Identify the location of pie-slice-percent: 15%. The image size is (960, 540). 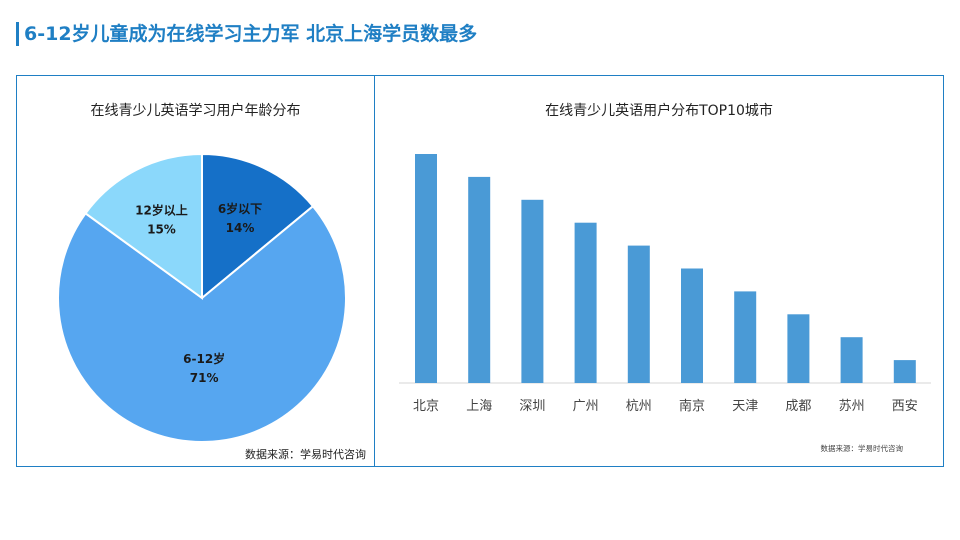
(161, 229).